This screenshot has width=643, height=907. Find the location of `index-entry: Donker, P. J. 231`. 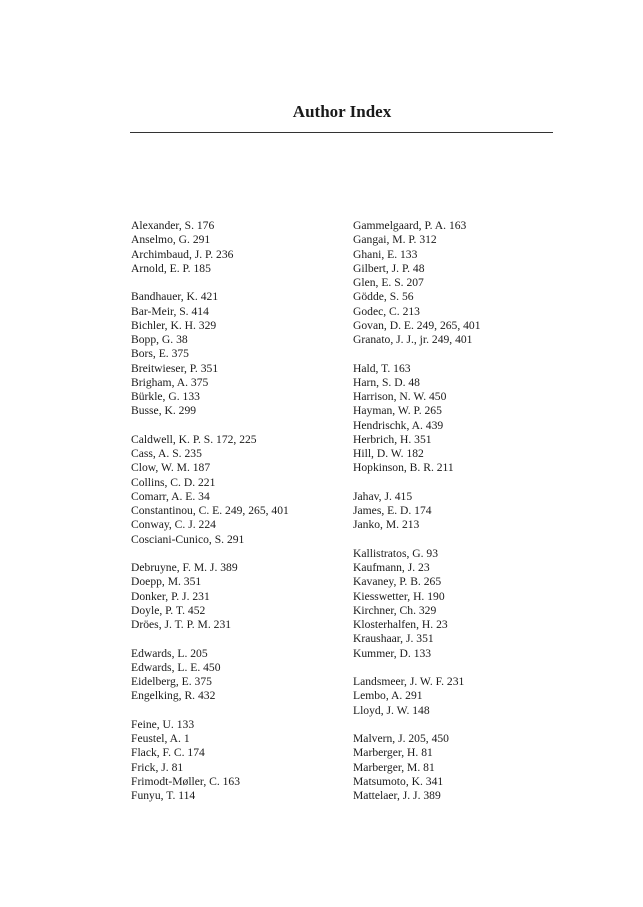

index-entry: Donker, P. J. 231 is located at coordinates (170, 596).